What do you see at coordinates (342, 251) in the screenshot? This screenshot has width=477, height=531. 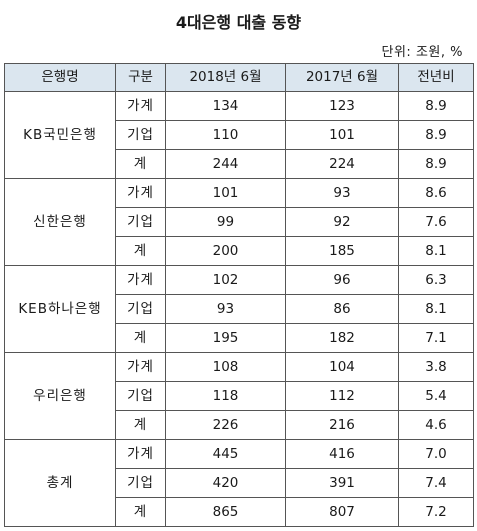 I see `value-2017-cell: 185` at bounding box center [342, 251].